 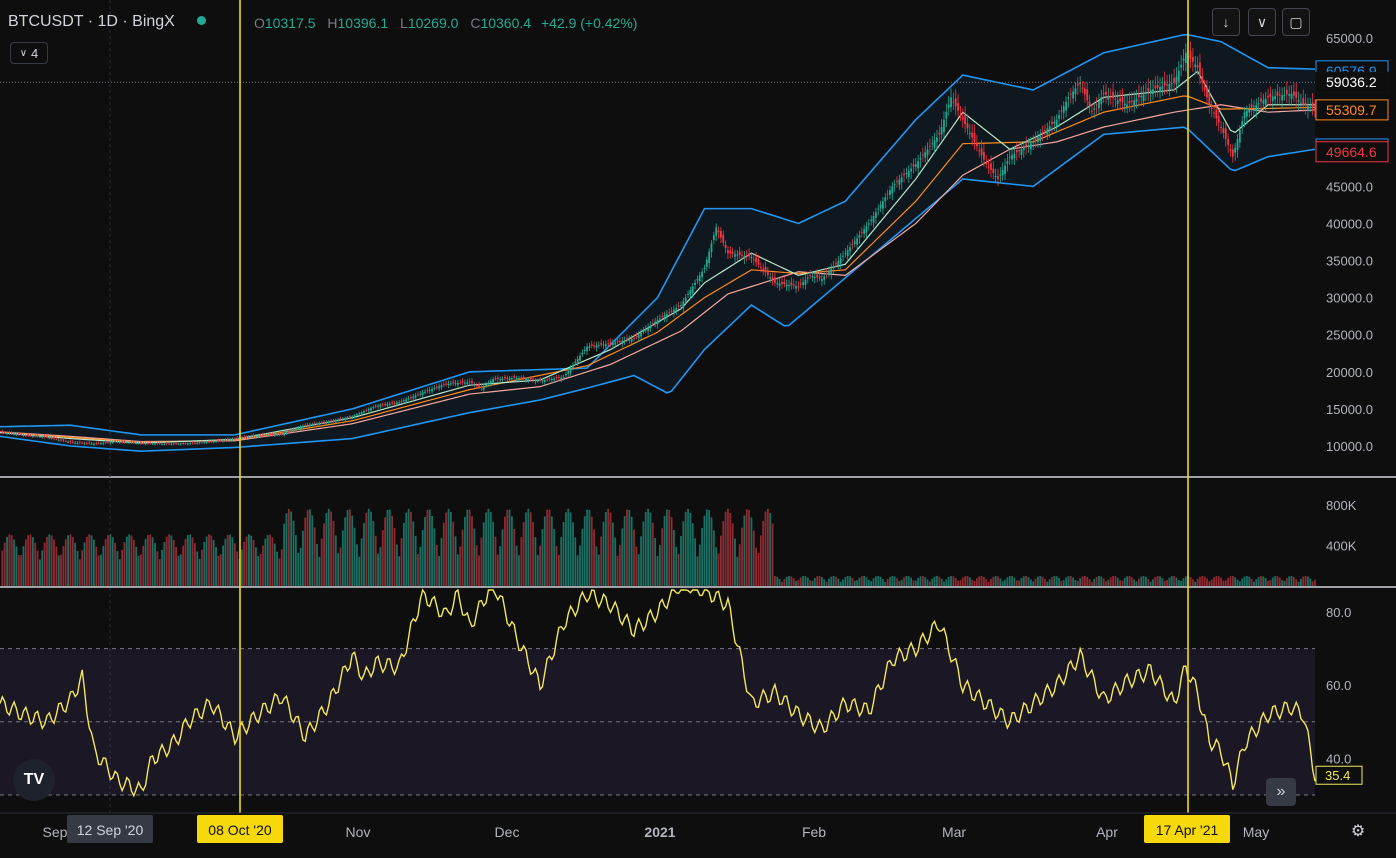 What do you see at coordinates (1296, 22) in the screenshot?
I see `fullscreen-icon: ▢` at bounding box center [1296, 22].